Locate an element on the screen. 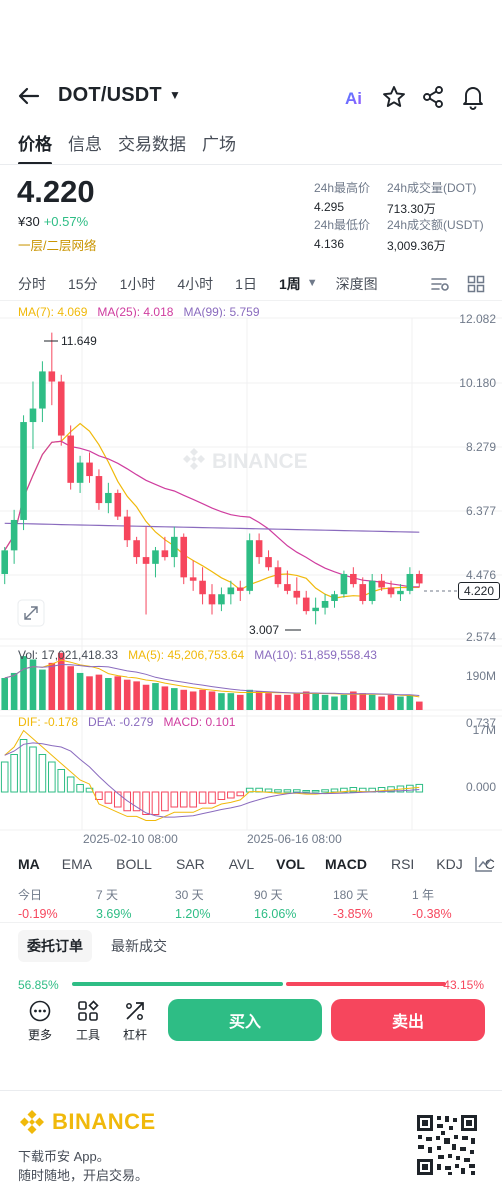  perf-value: -3.85% is located at coordinates (353, 914).